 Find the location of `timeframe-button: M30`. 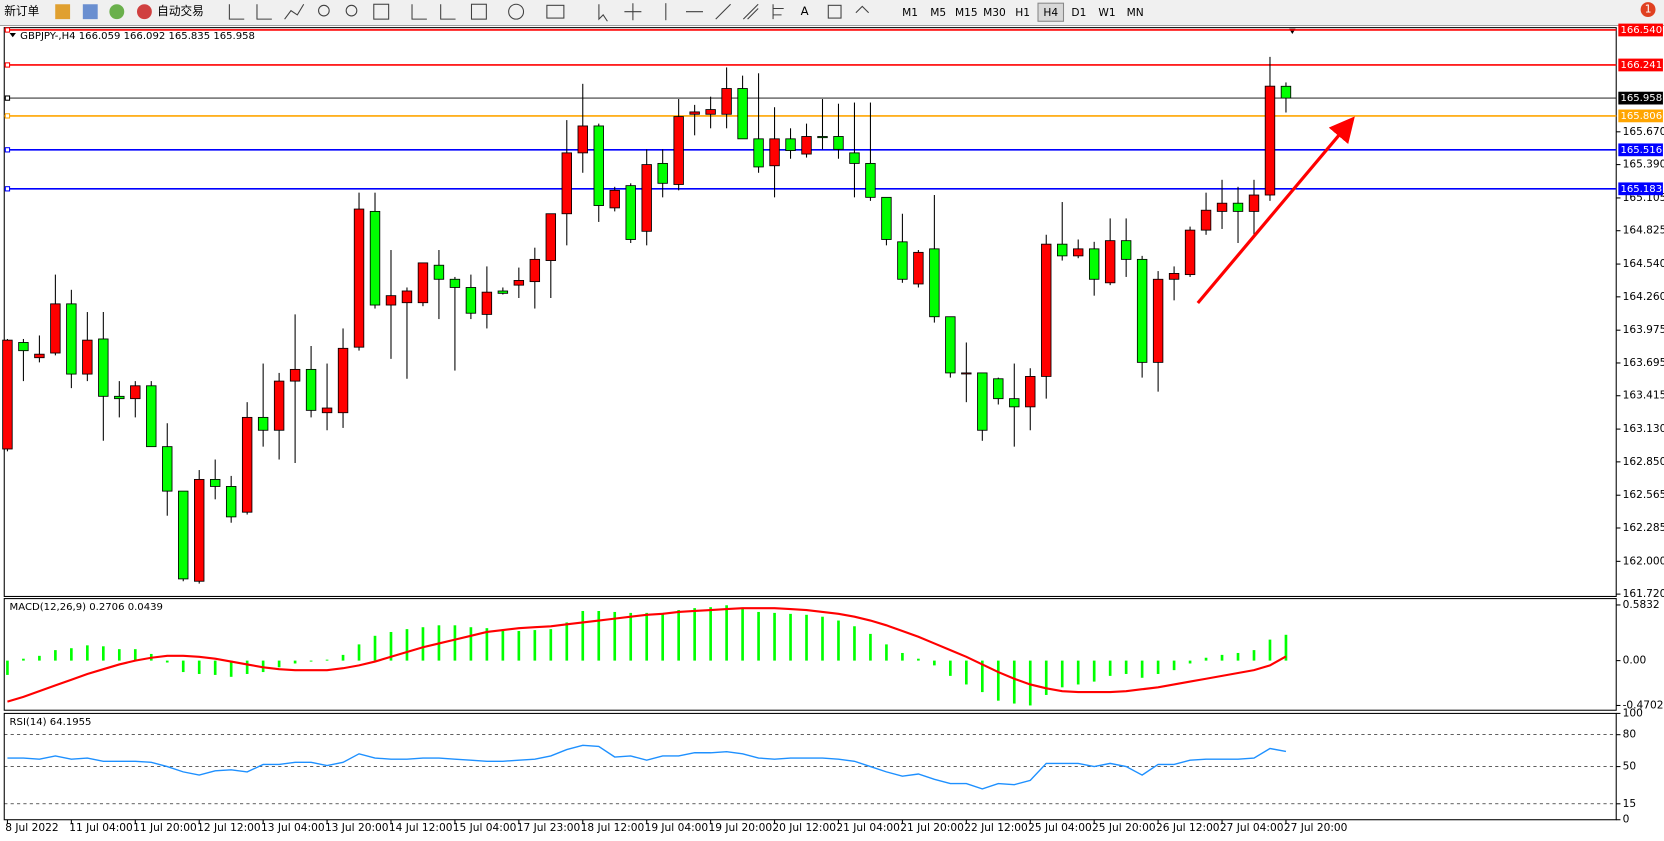

timeframe-button: M30 is located at coordinates (994, 12).